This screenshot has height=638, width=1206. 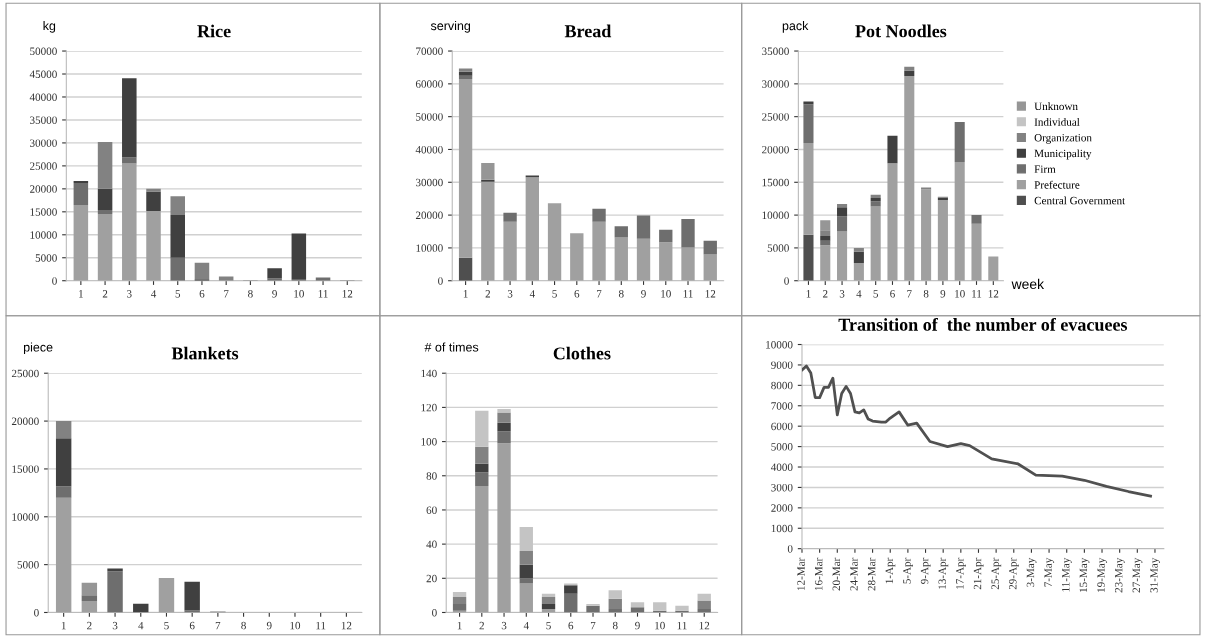 What do you see at coordinates (274, 294) in the screenshot?
I see `x-tick-label: 9` at bounding box center [274, 294].